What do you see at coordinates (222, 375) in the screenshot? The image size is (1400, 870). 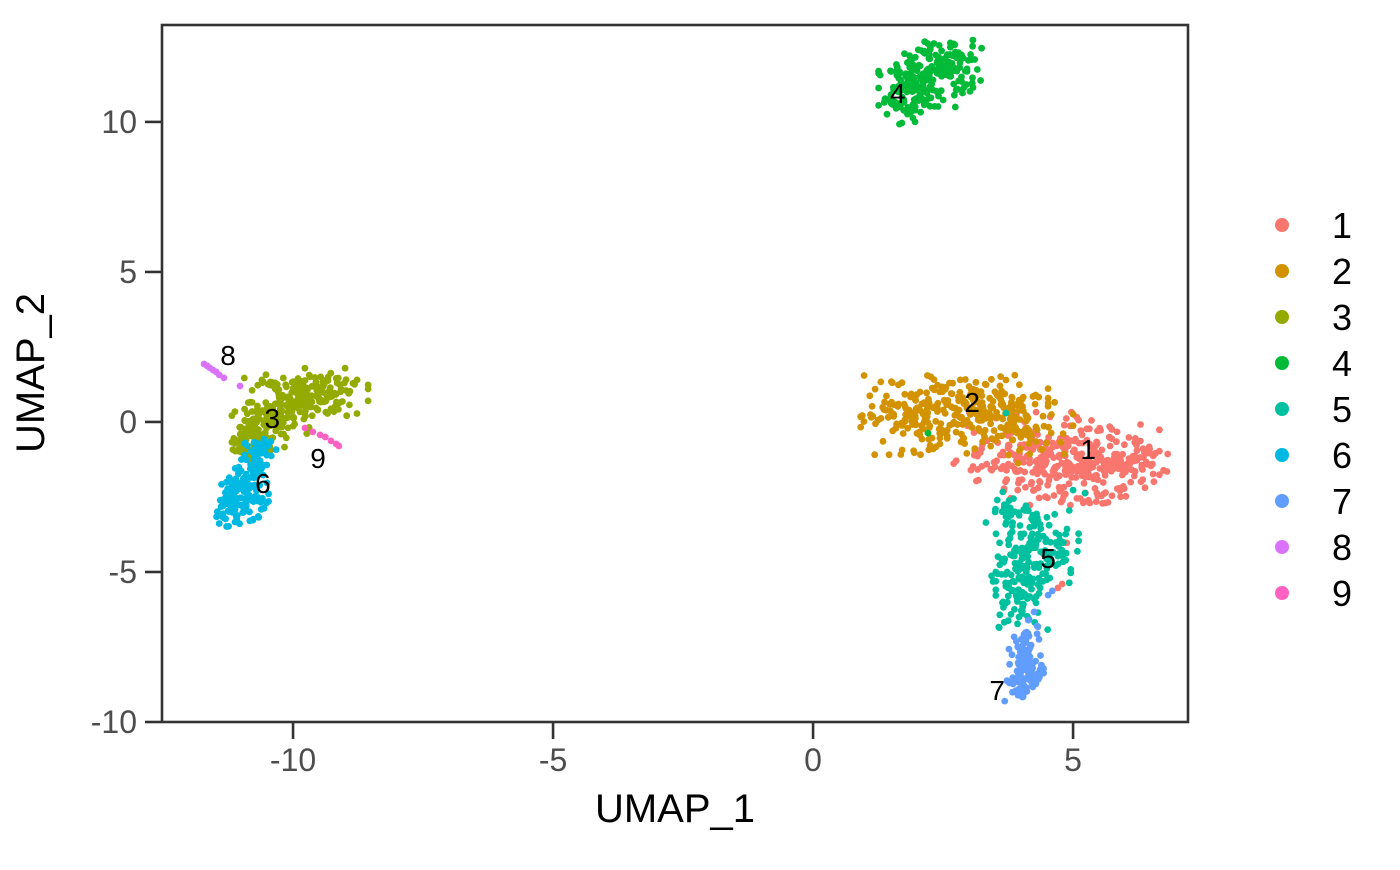 I see `cluster-8-points` at bounding box center [222, 375].